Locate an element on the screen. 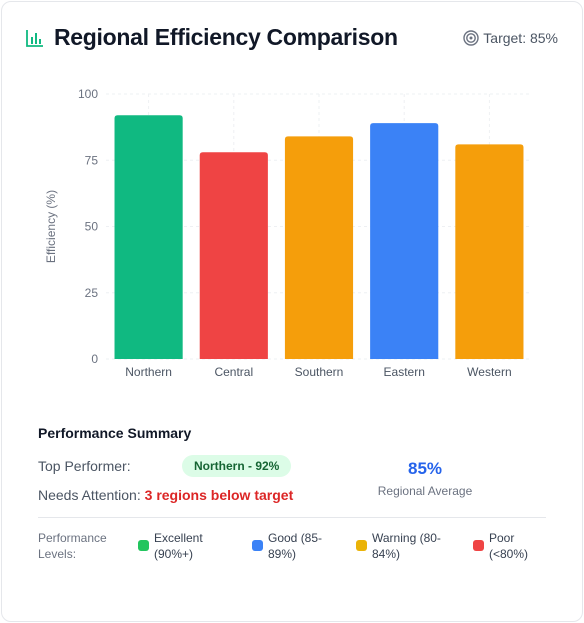  legend-title: Performance Levels: is located at coordinates (72, 546).